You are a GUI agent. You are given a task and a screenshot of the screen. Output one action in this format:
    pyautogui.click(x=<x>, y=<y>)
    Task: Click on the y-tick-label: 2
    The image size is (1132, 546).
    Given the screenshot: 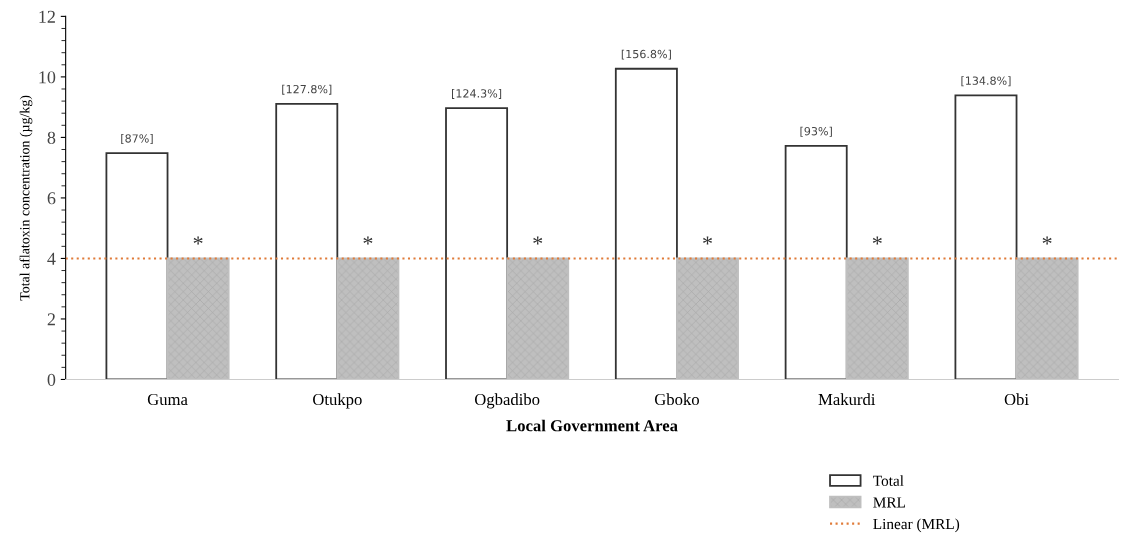 What is the action you would take?
    pyautogui.click(x=51, y=319)
    